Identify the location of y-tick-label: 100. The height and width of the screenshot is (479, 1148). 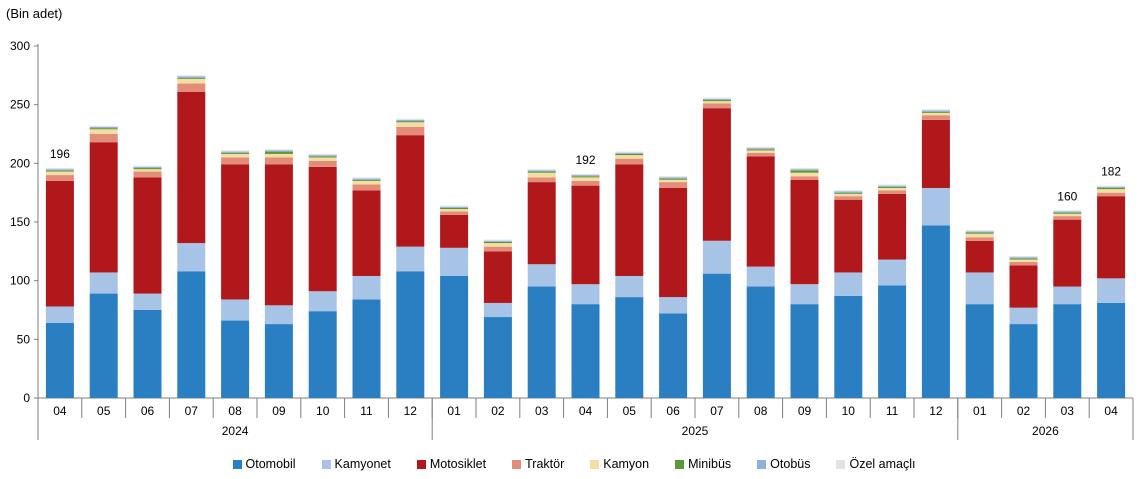
(20, 281).